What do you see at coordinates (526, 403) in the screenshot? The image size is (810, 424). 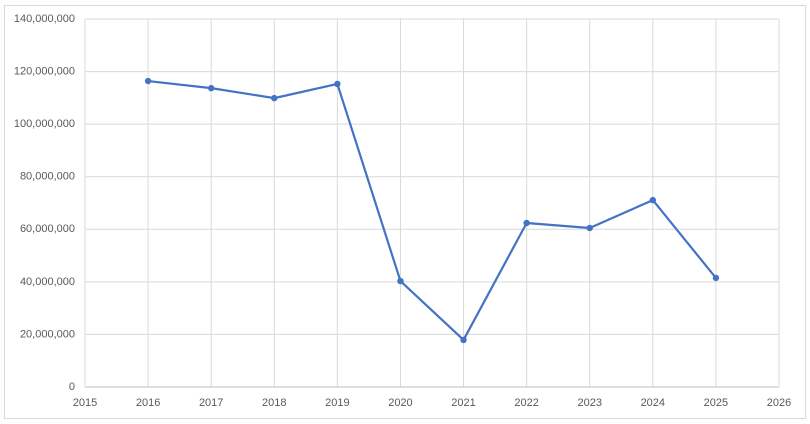 I see `x-tick-label: 2022` at bounding box center [526, 403].